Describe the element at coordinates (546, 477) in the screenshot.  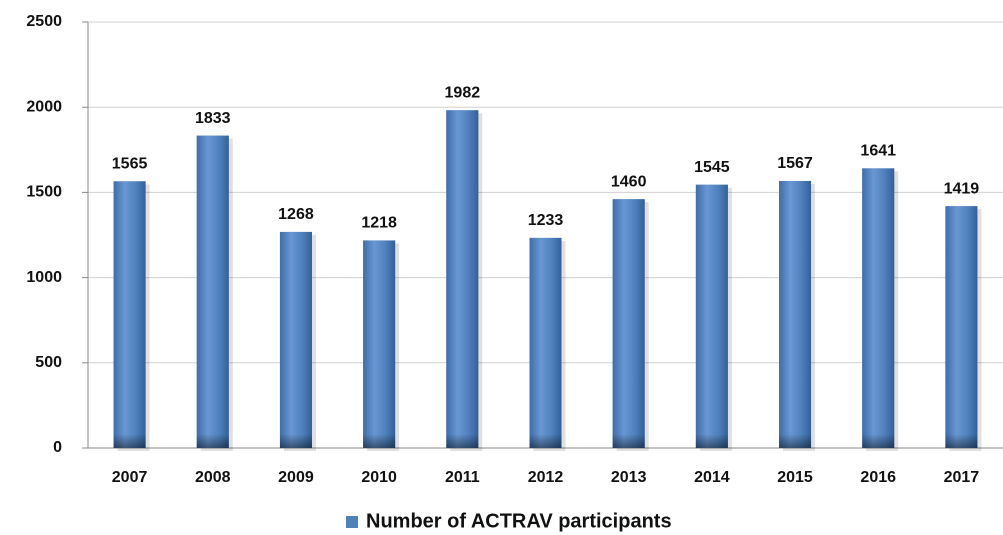
I see `x-tick-label: 2012` at that location.